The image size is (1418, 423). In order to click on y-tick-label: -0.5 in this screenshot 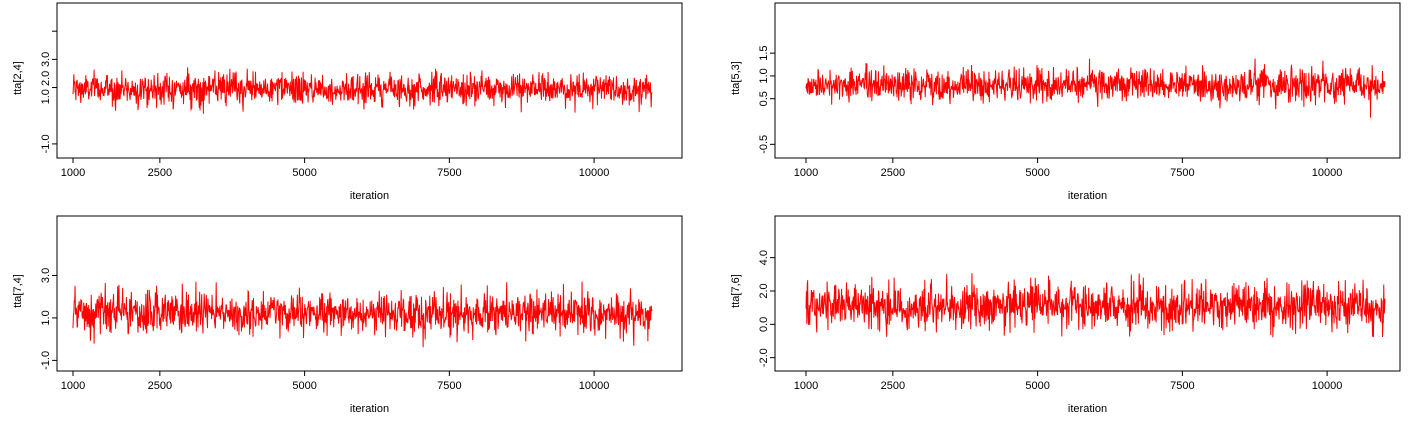, I will do `click(764, 144)`.